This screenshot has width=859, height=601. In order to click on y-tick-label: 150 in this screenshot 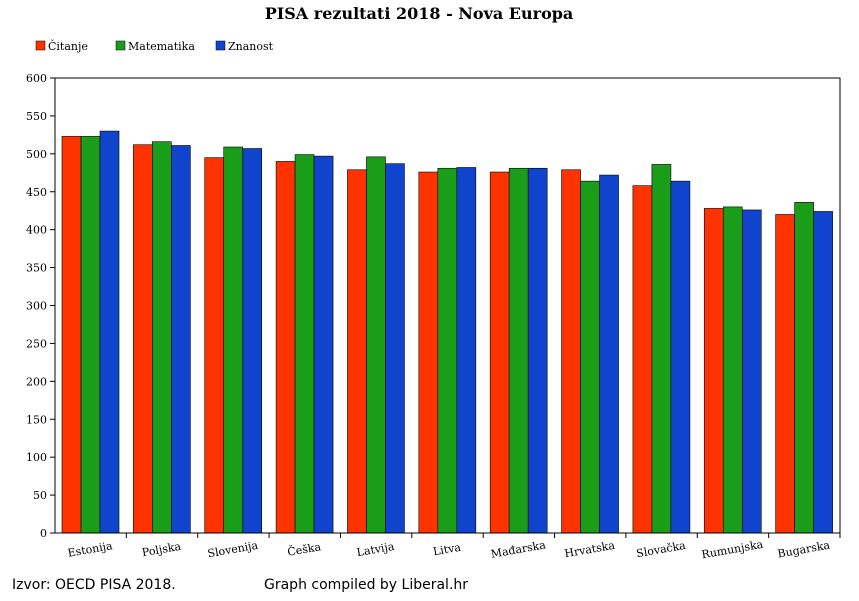, I will do `click(36, 419)`.